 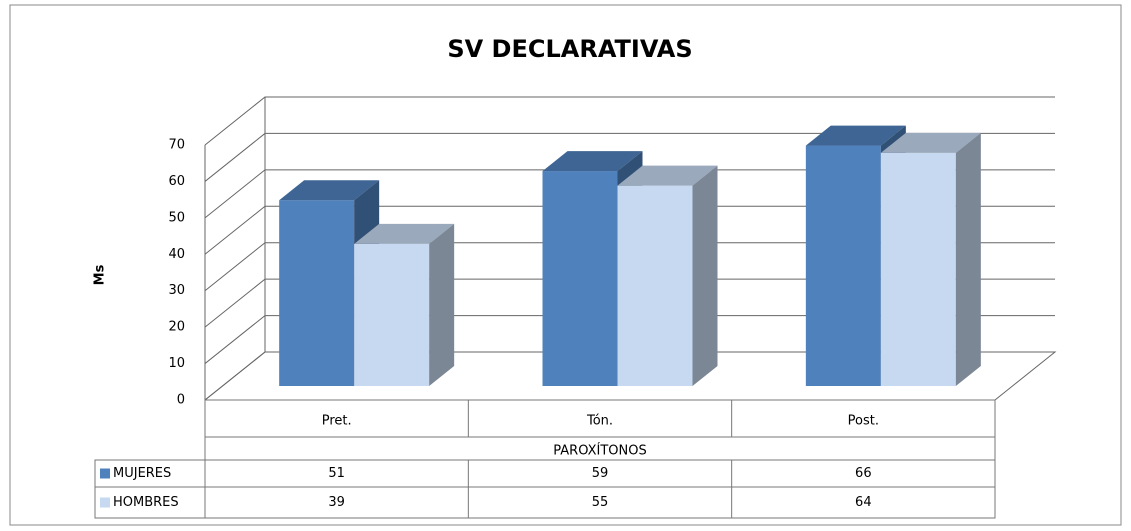 What do you see at coordinates (863, 421) in the screenshot?
I see `x-tick-label: Post.` at bounding box center [863, 421].